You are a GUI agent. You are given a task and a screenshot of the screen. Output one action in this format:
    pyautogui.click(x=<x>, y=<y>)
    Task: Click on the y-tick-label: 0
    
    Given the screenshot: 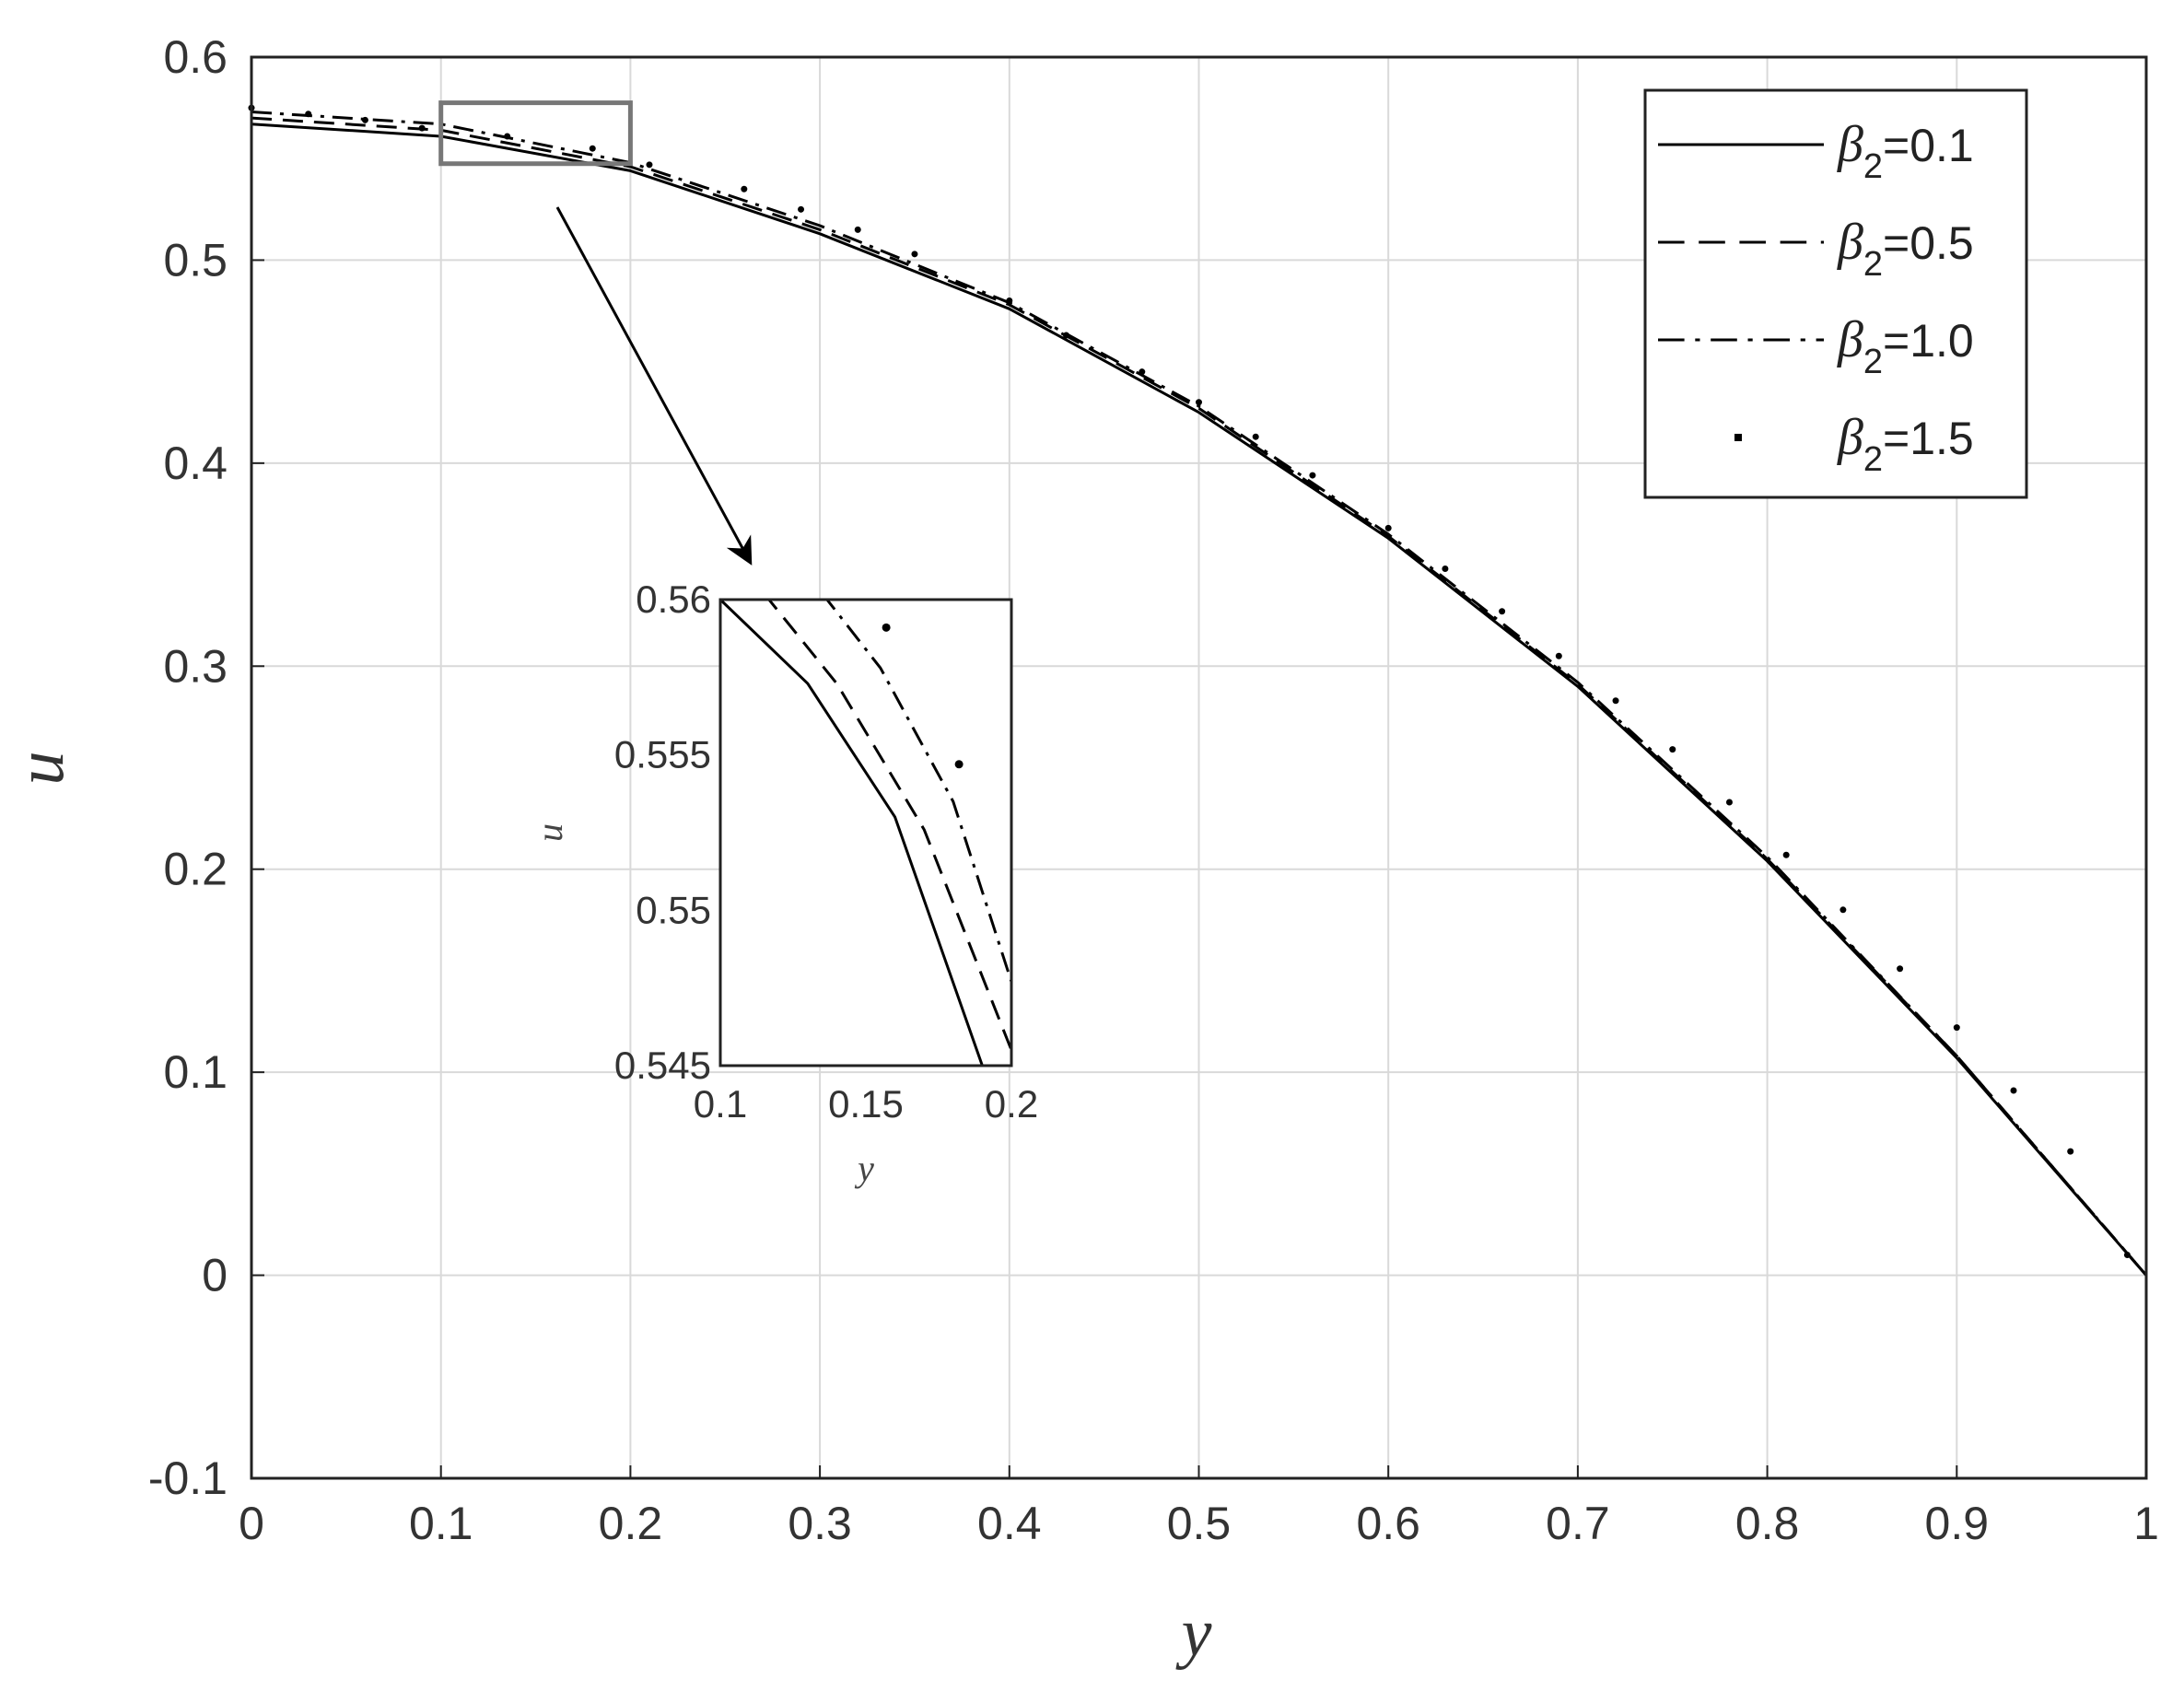 What is the action you would take?
    pyautogui.click(x=215, y=1275)
    